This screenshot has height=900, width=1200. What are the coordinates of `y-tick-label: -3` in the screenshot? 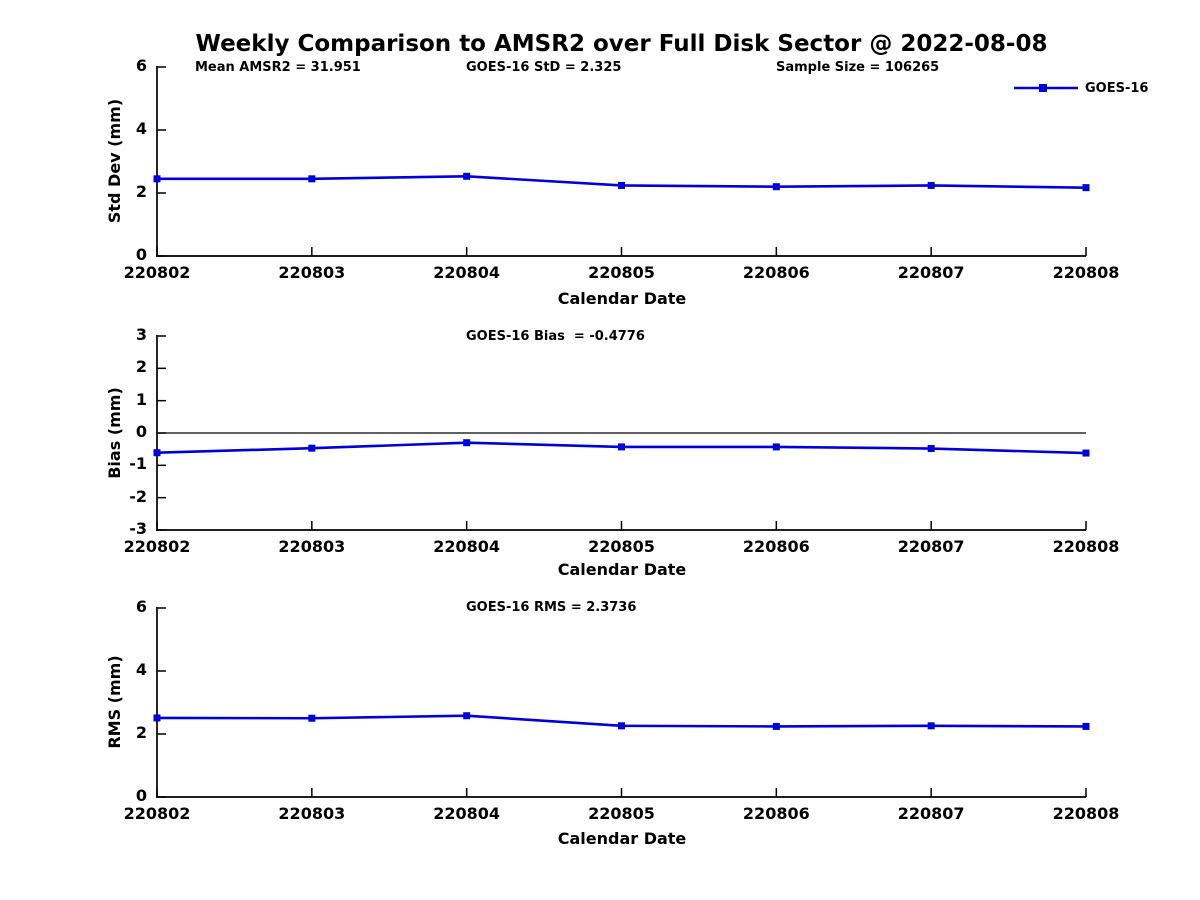 It's located at (138, 528).